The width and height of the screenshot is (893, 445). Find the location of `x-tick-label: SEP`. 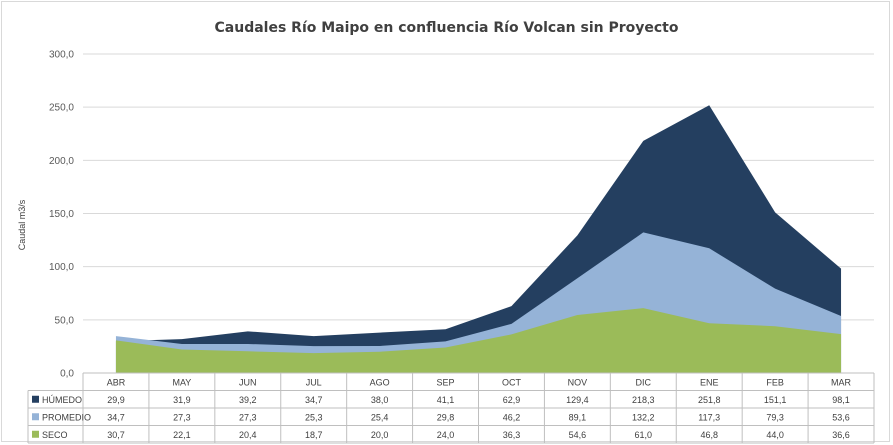

x-tick-label: SEP is located at coordinates (446, 382).